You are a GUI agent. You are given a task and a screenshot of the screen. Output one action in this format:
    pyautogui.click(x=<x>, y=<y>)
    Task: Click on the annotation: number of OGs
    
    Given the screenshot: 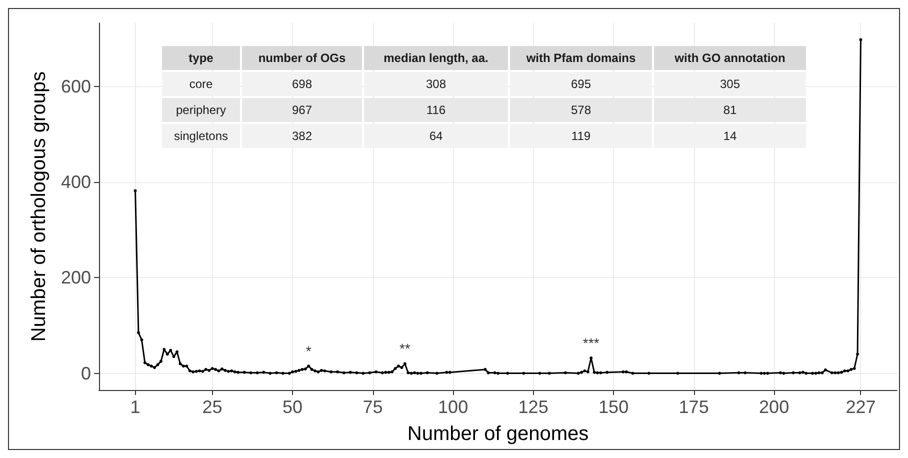 What is the action you would take?
    pyautogui.click(x=302, y=58)
    